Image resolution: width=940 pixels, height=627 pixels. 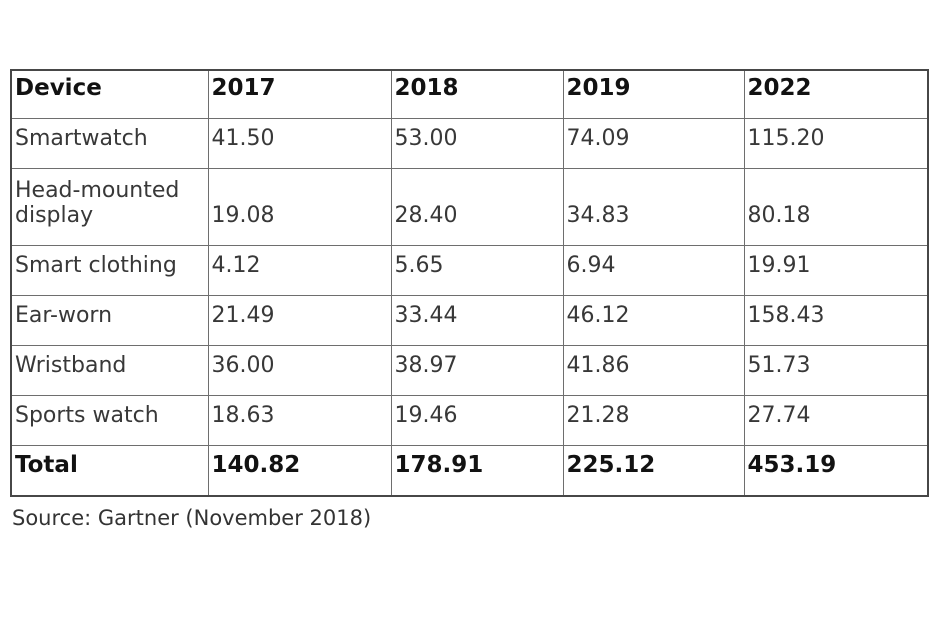 What do you see at coordinates (109, 94) in the screenshot?
I see `column-header-device: Device` at bounding box center [109, 94].